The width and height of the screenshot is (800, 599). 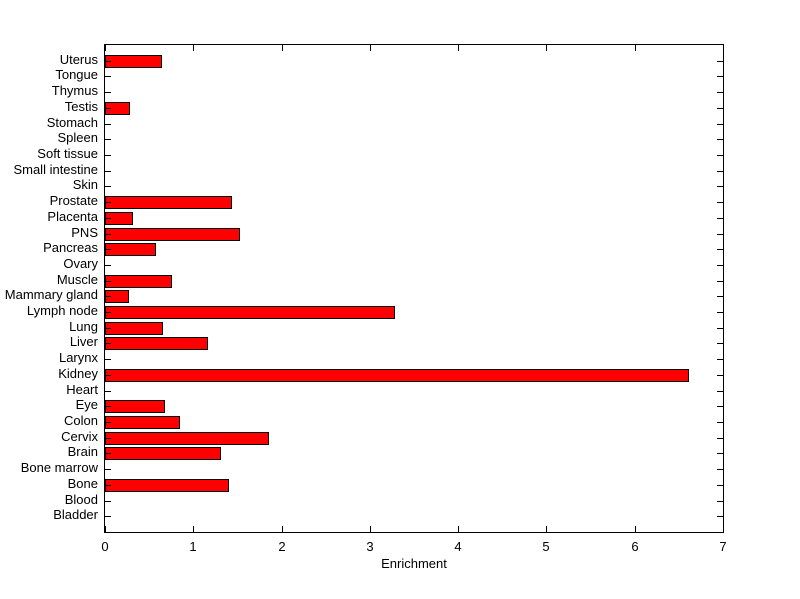 What do you see at coordinates (635, 546) in the screenshot?
I see `x-tick-label: 6` at bounding box center [635, 546].